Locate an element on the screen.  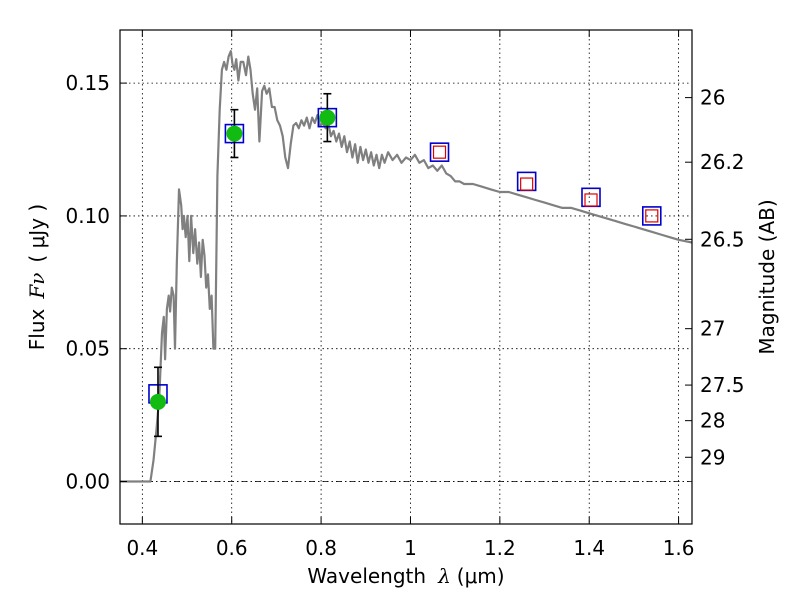
y-tick-label: 0.10 is located at coordinates (87, 216).